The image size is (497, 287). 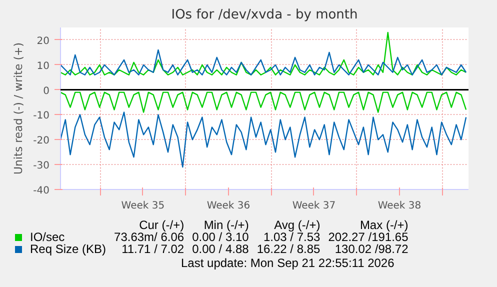 What do you see at coordinates (152, 249) in the screenshot?
I see `text: 11.71 / 7.02` at bounding box center [152, 249].